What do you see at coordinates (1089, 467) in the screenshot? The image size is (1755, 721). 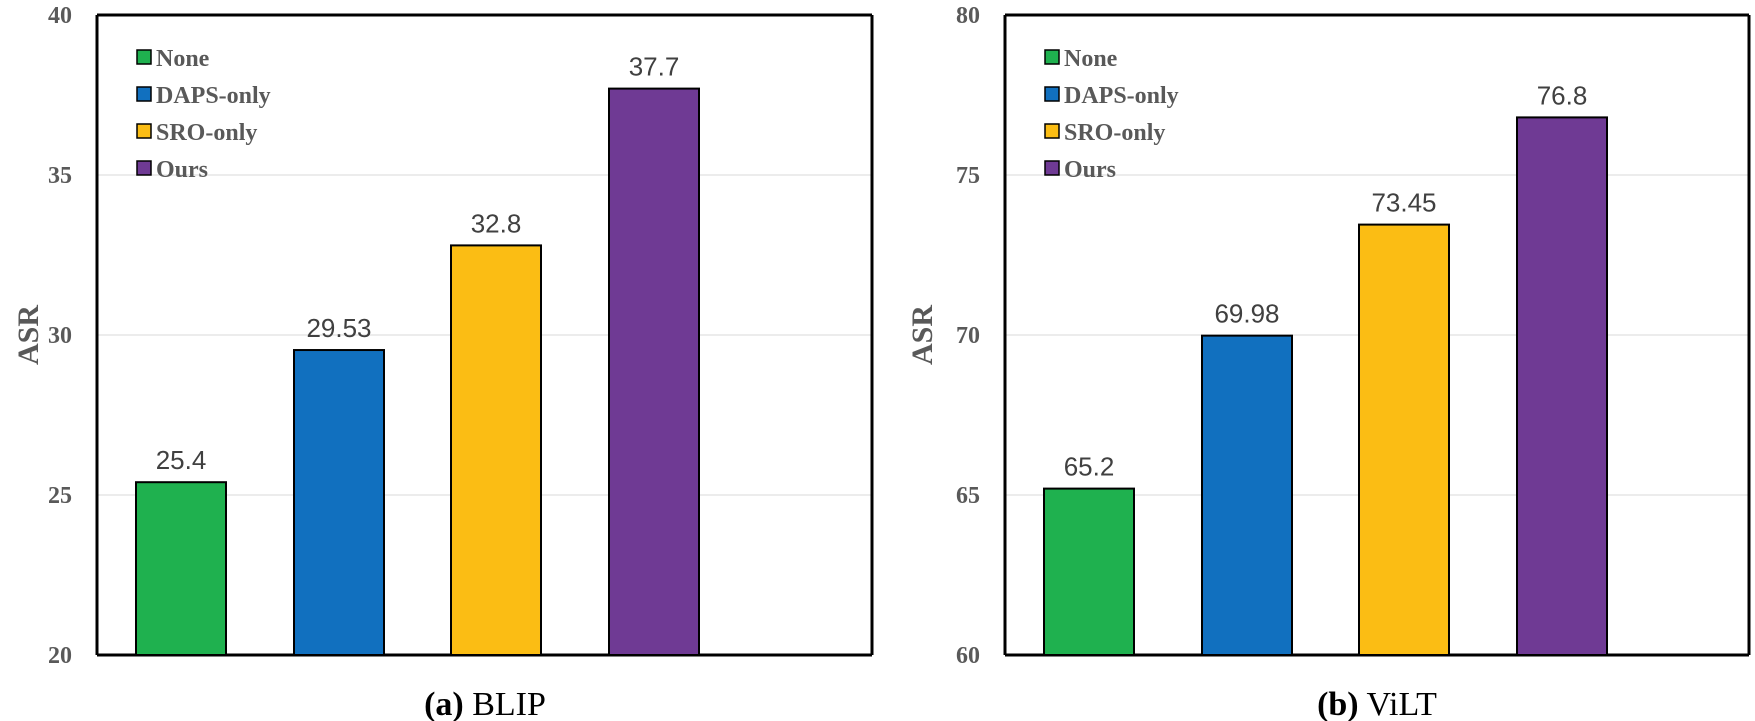 I see `data-label: 65.2` at bounding box center [1089, 467].